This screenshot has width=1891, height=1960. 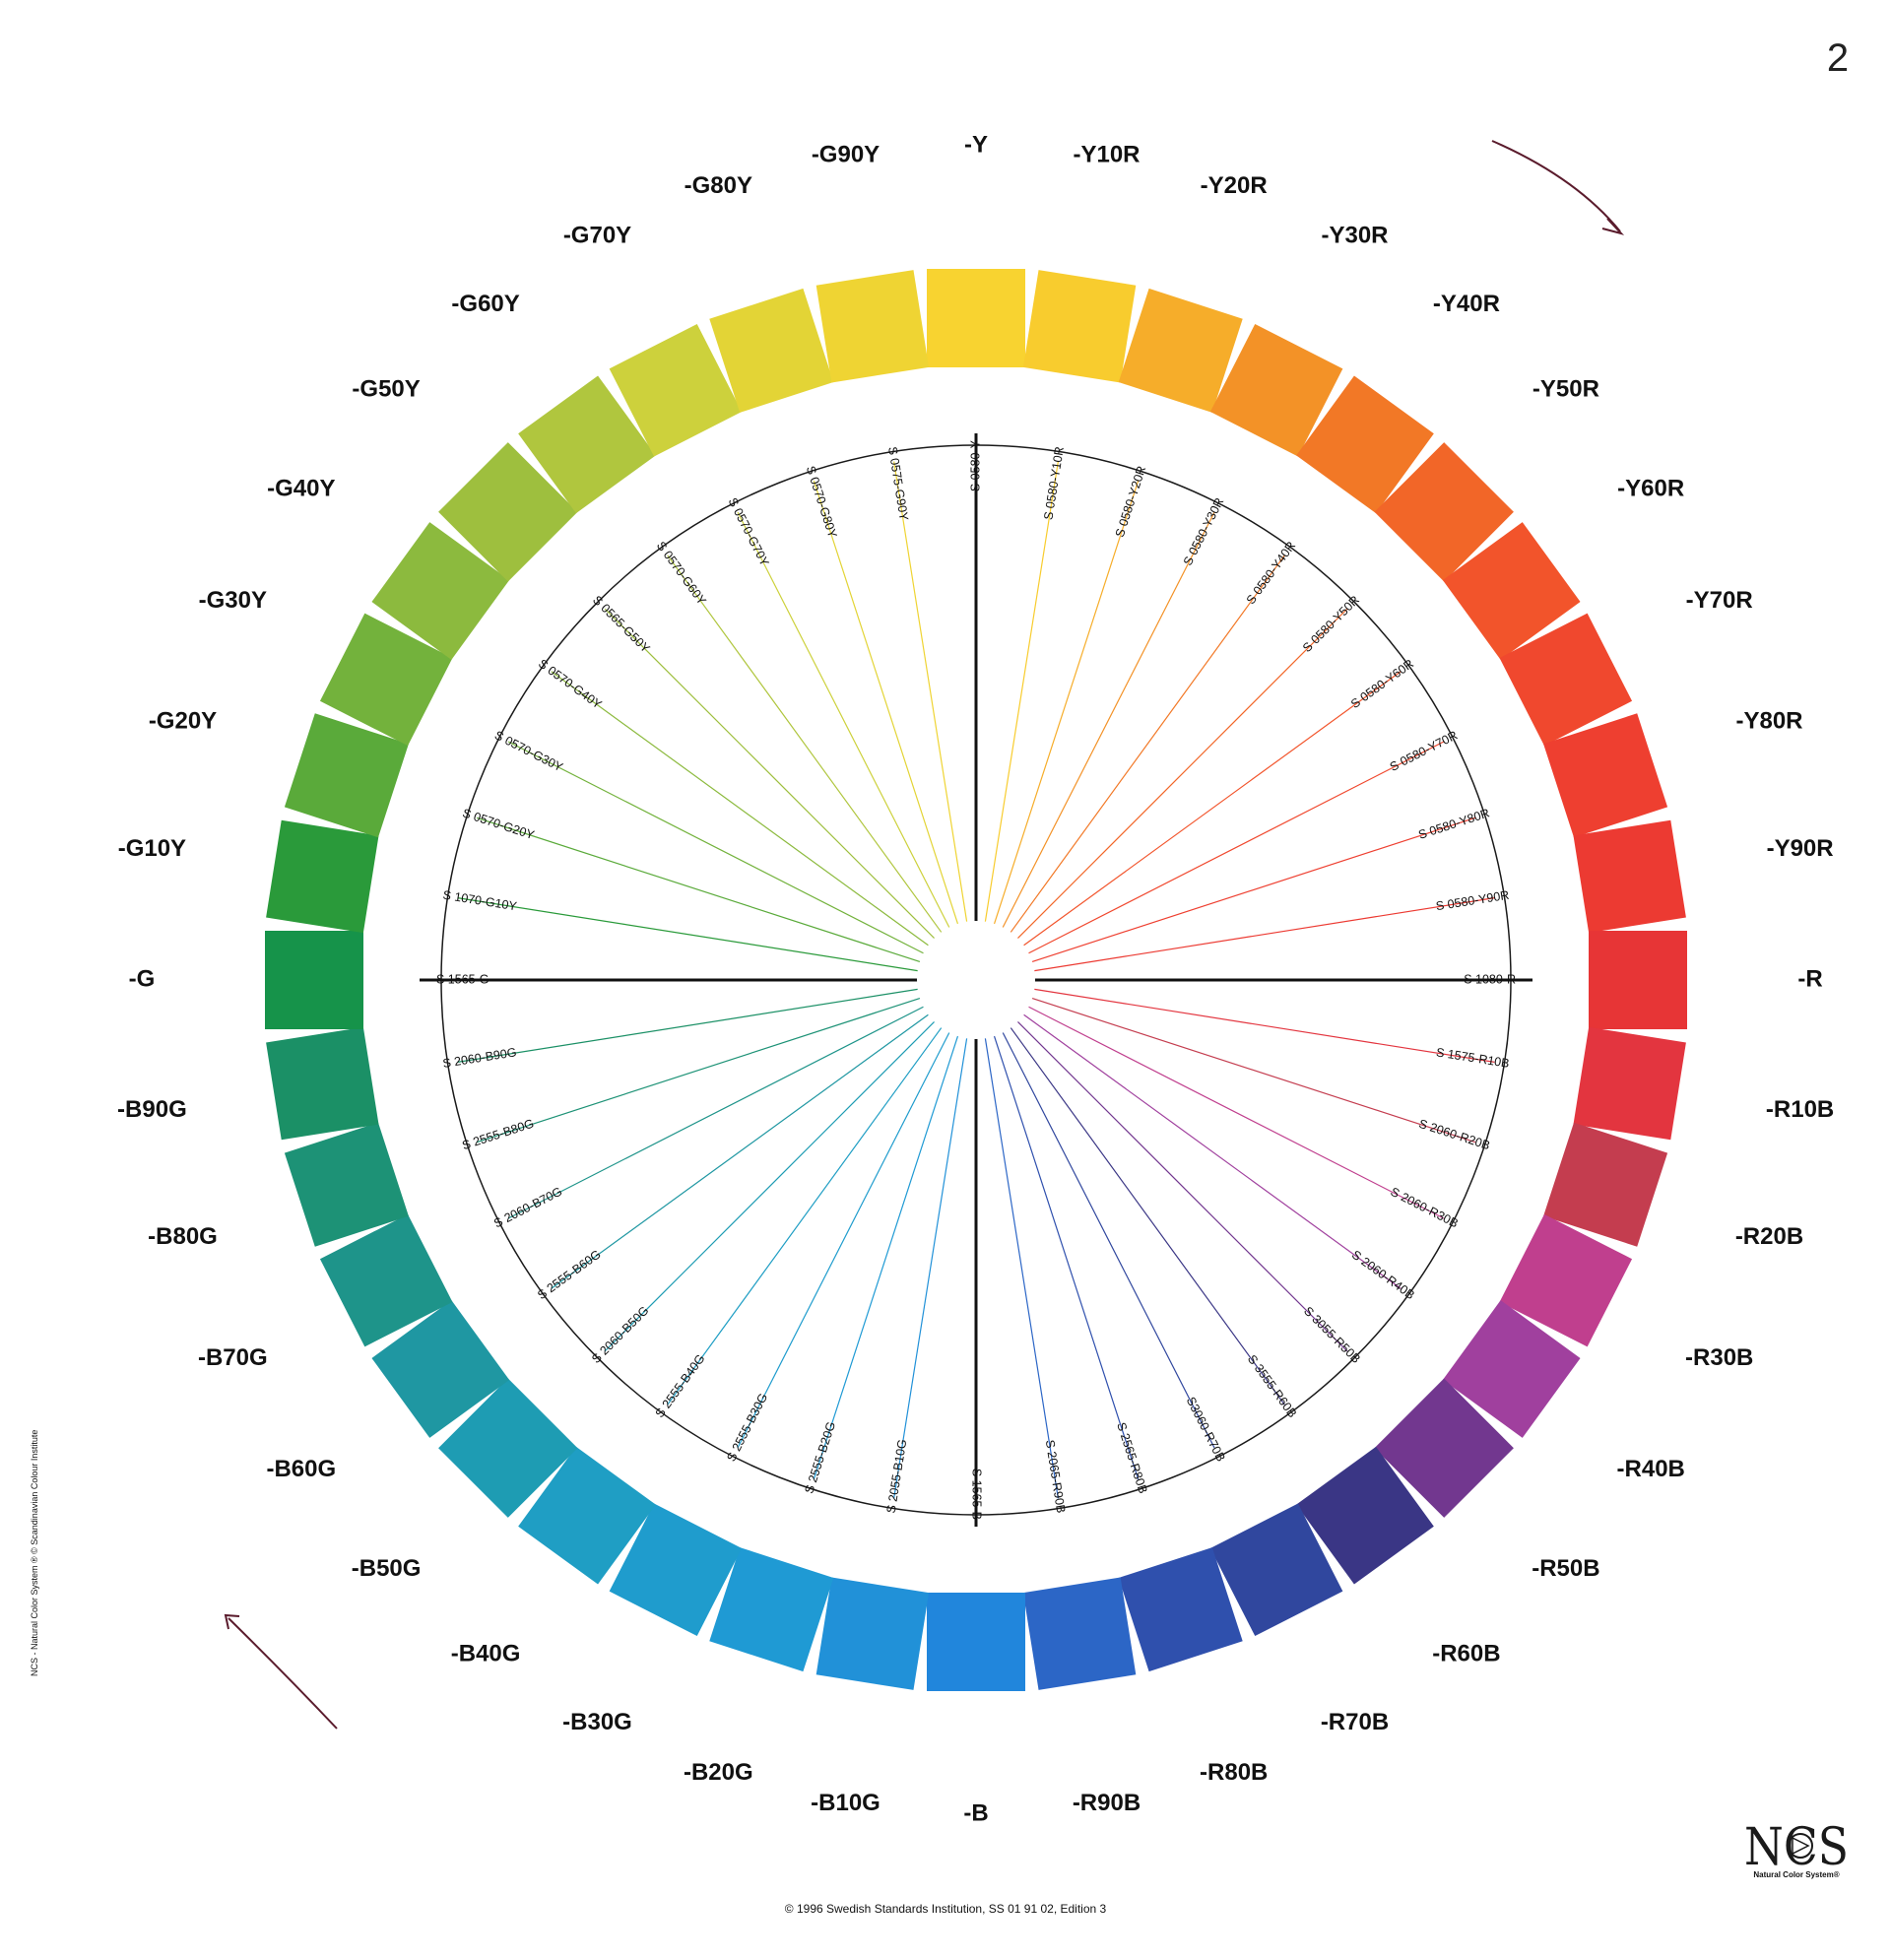 I want to click on swatch-r10b, so click(x=1630, y=1083).